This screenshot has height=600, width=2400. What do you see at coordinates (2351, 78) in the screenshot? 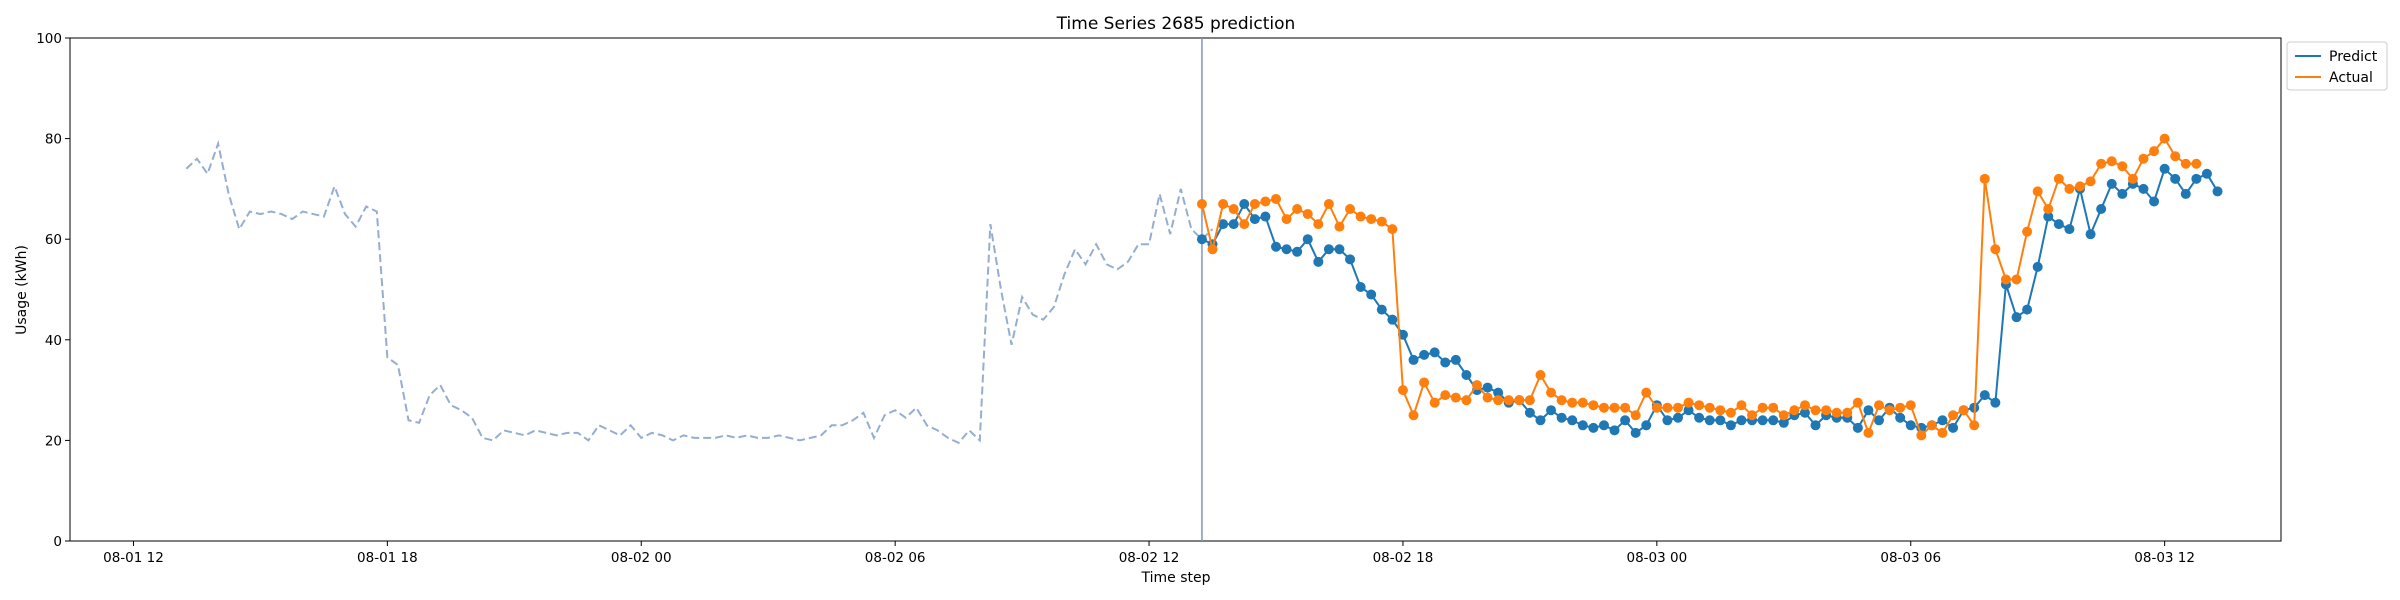
I see `legend-label-actual: Actual` at bounding box center [2351, 78].